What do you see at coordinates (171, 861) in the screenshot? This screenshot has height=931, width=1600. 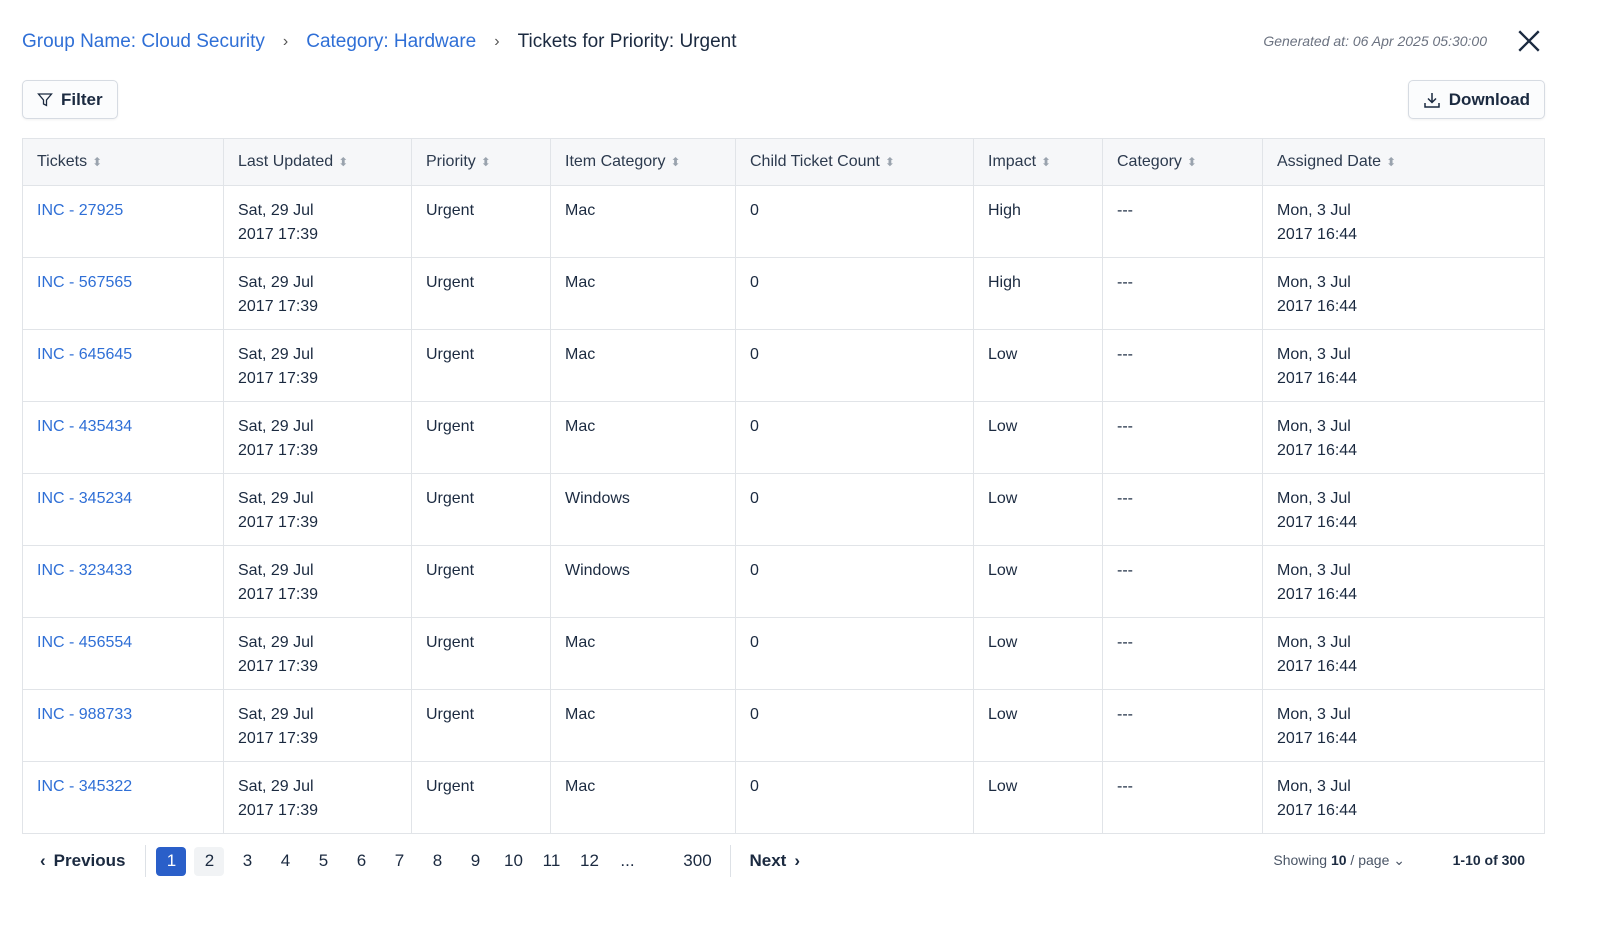 I see `page-button: 1` at bounding box center [171, 861].